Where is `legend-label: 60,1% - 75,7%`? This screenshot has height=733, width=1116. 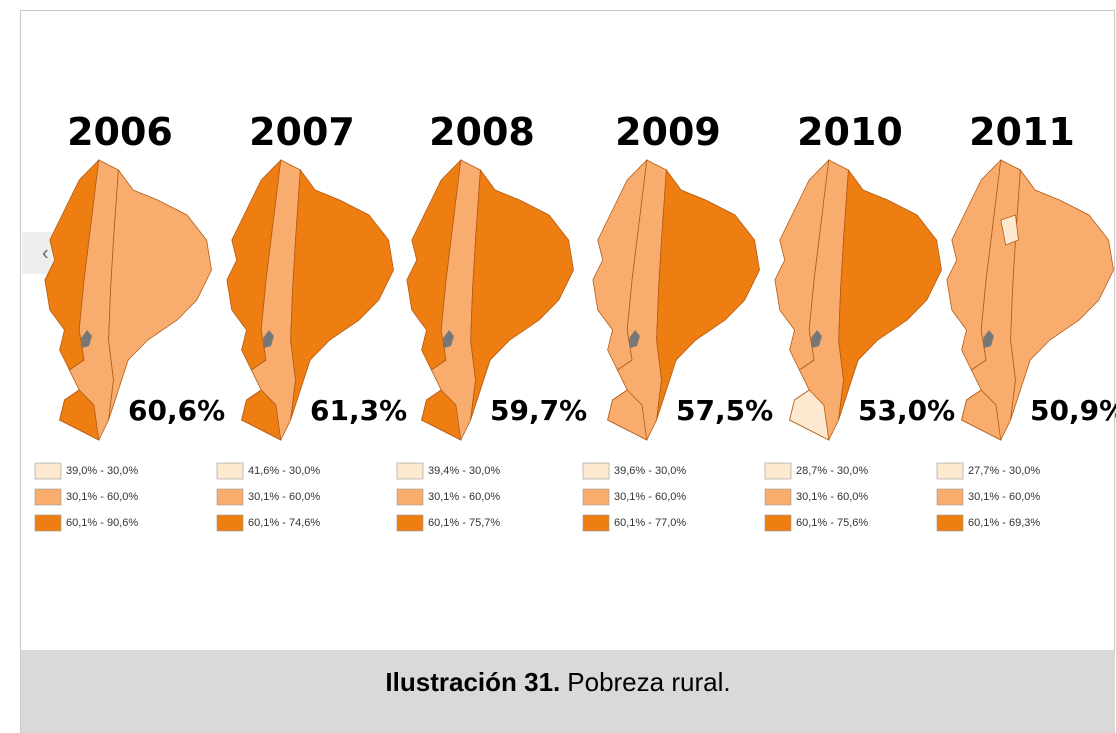 legend-label: 60,1% - 75,7% is located at coordinates (464, 523).